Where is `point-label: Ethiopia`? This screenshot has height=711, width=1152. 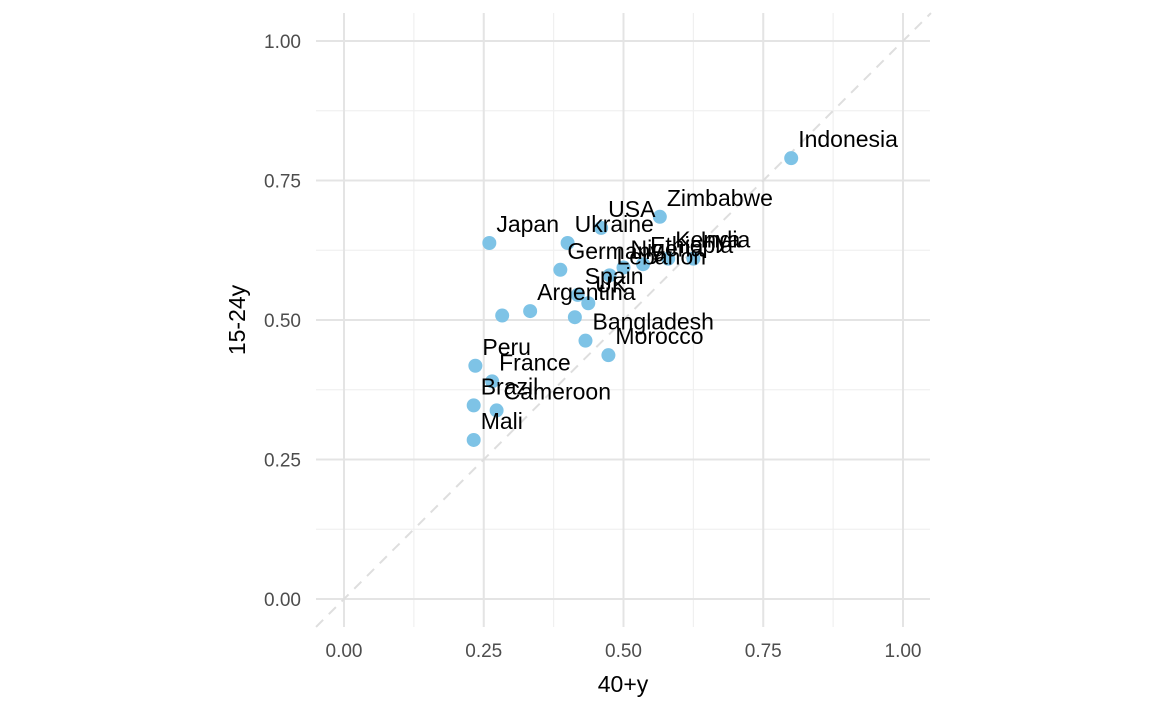
point-label: Ethiopia is located at coordinates (691, 245).